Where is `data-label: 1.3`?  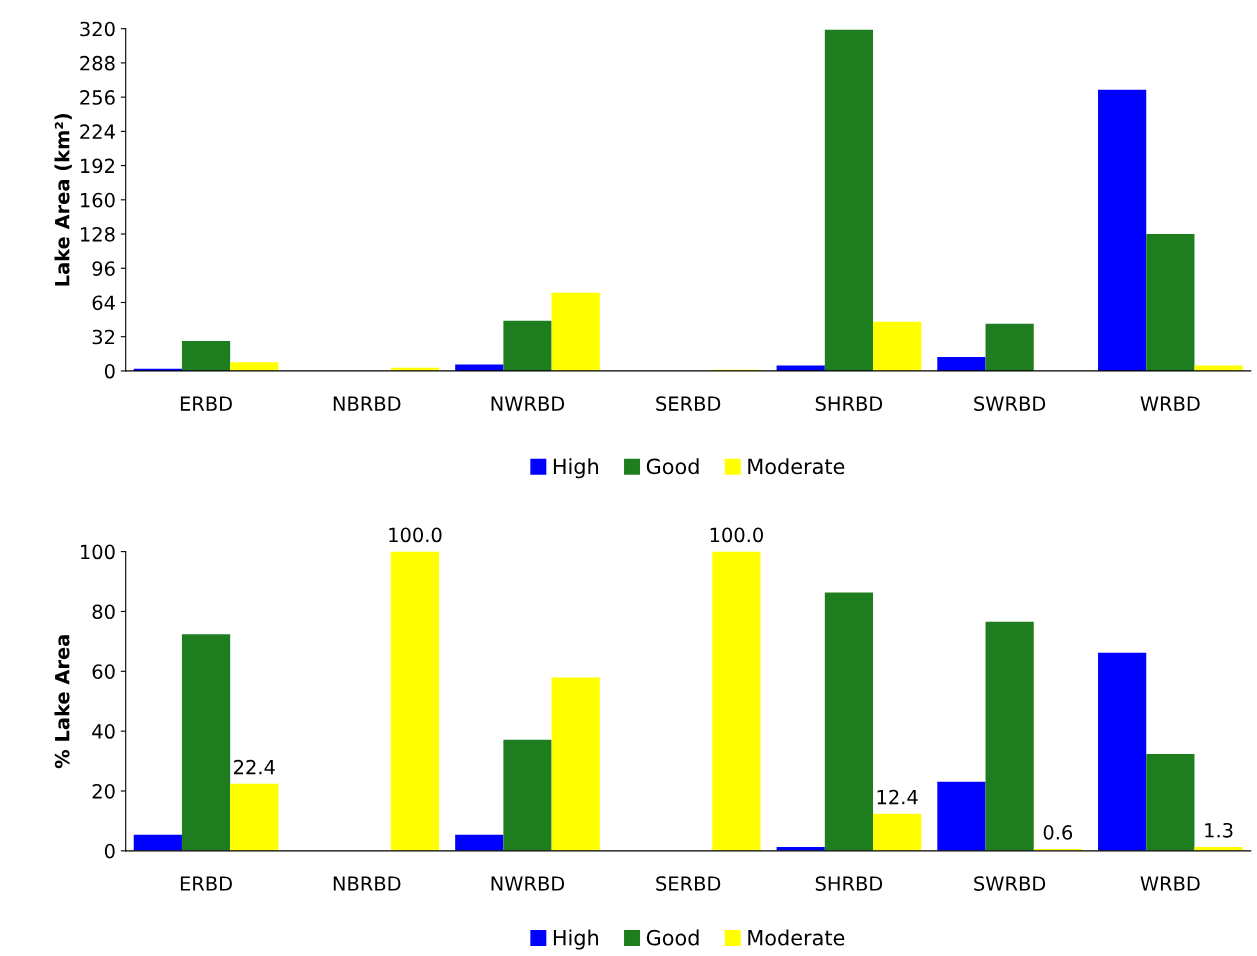 data-label: 1.3 is located at coordinates (1219, 830).